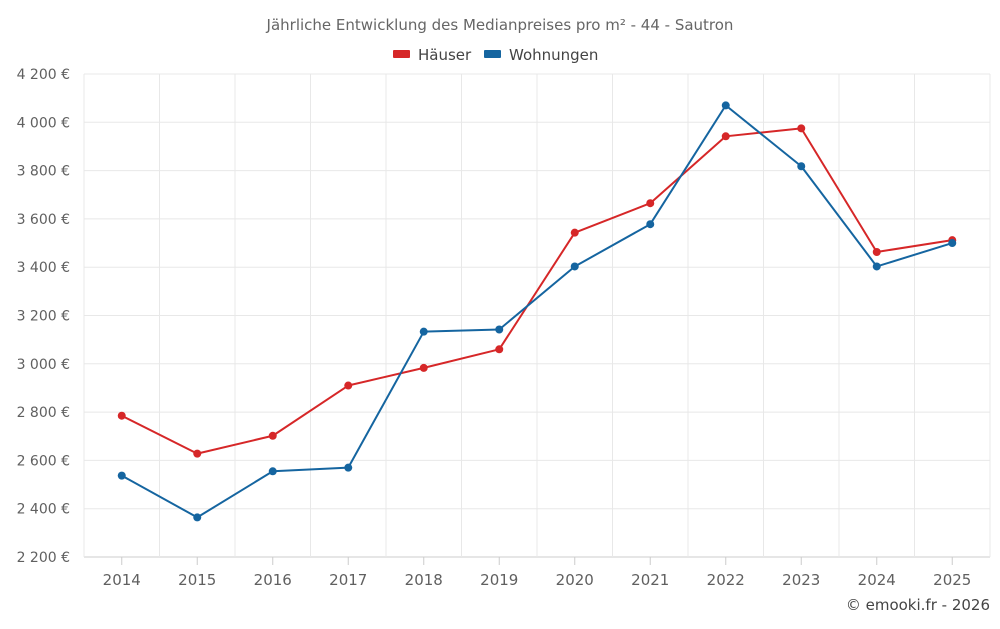 The width and height of the screenshot is (1000, 629). What do you see at coordinates (952, 580) in the screenshot?
I see `x-tick-label: 2025` at bounding box center [952, 580].